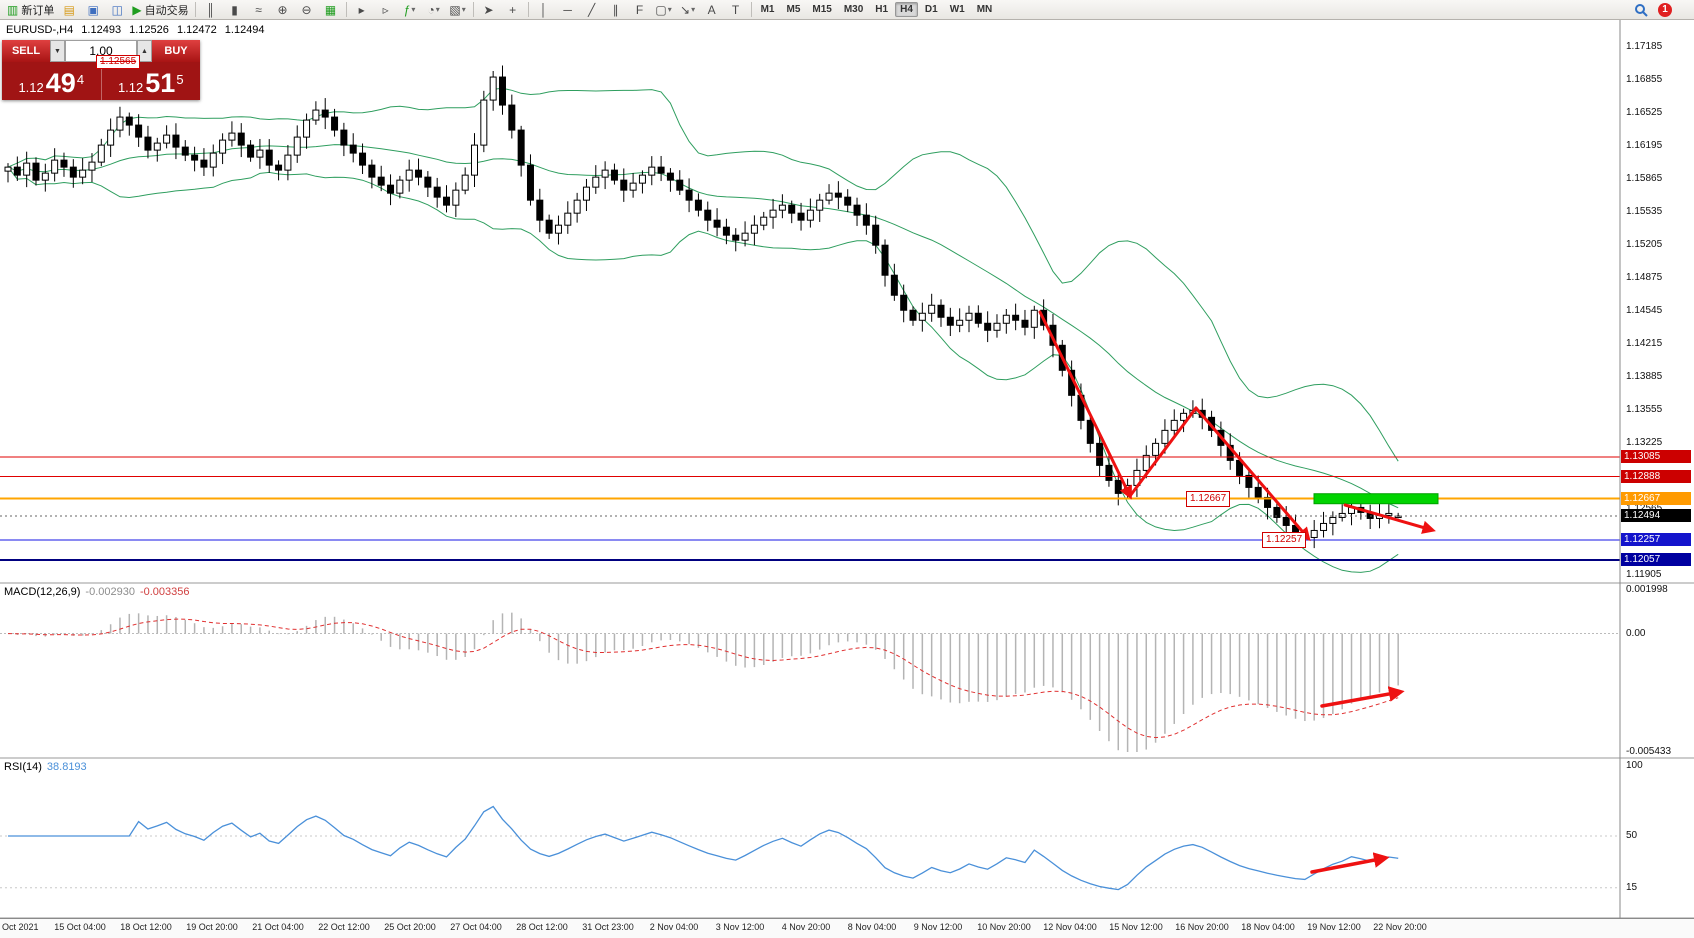 Image resolution: width=1694 pixels, height=938 pixels. What do you see at coordinates (166, 10) in the screenshot?
I see `auto-trading-button-label: 自动交易` at bounding box center [166, 10].